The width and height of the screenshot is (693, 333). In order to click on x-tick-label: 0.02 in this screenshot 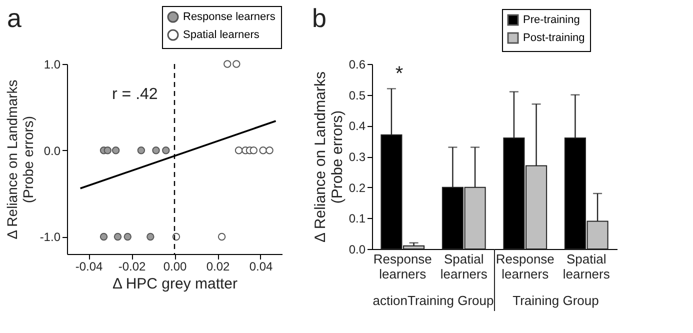, I will do `click(218, 267)`.